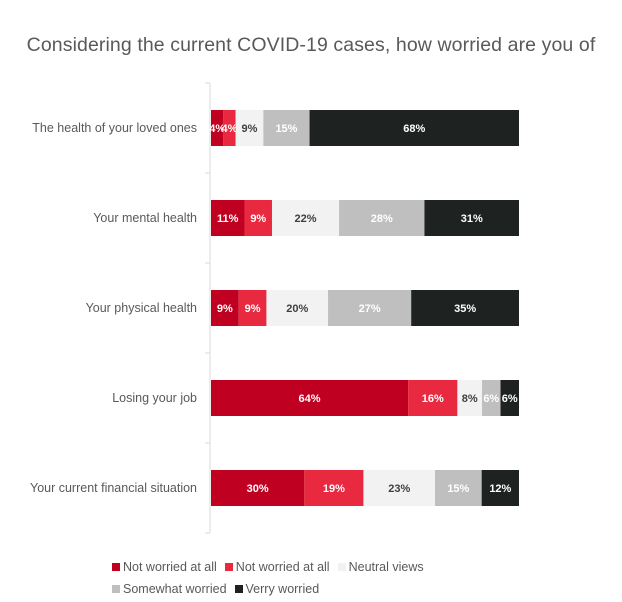 The height and width of the screenshot is (602, 622). I want to click on data-label: 30%, so click(258, 489).